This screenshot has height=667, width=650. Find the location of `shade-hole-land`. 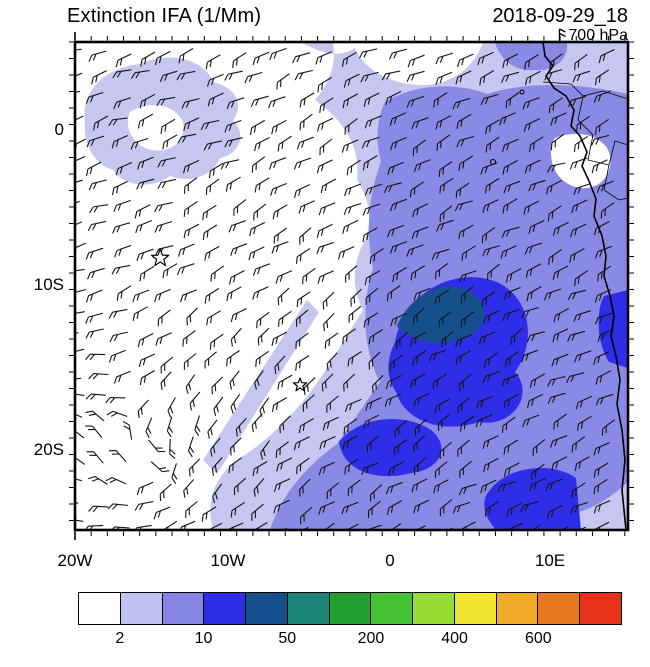

shade-hole-land is located at coordinates (581, 161).